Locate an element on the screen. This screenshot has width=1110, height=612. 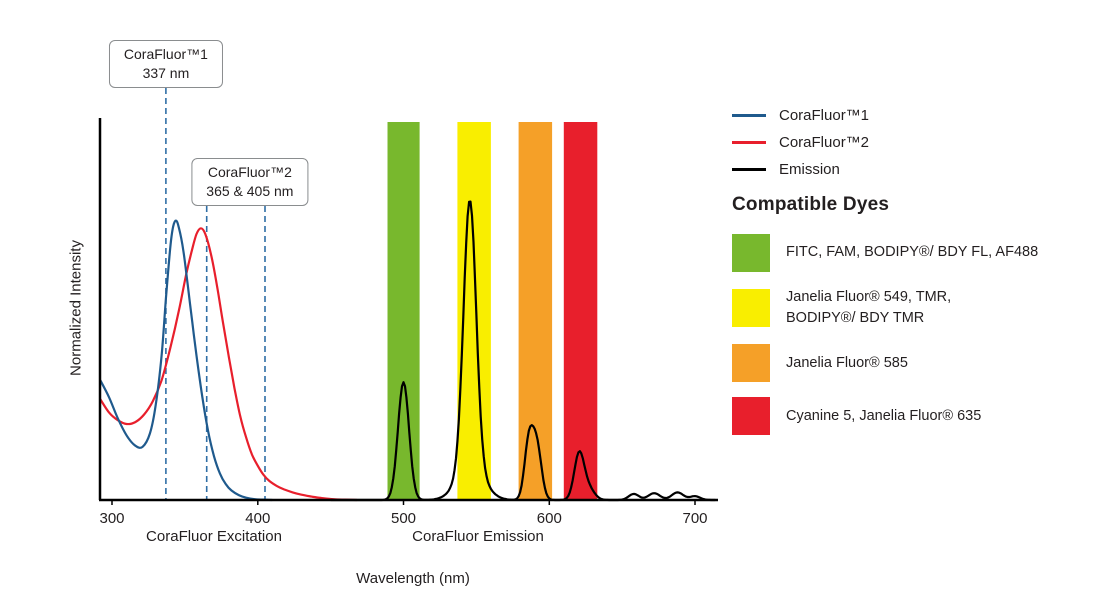
y-axis-label: Normalized Intensity is located at coordinates (76, 308).